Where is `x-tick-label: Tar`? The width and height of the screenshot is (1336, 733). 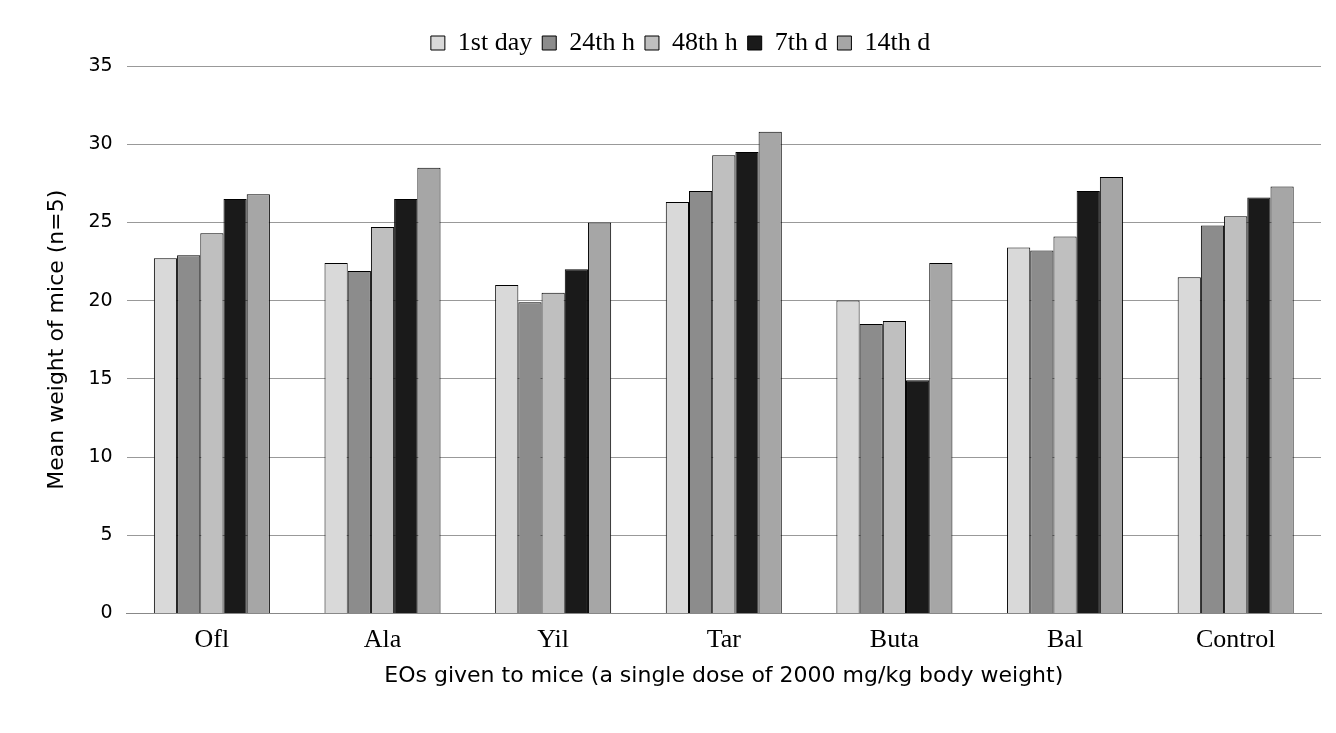
x-tick-label: Tar is located at coordinates (724, 638).